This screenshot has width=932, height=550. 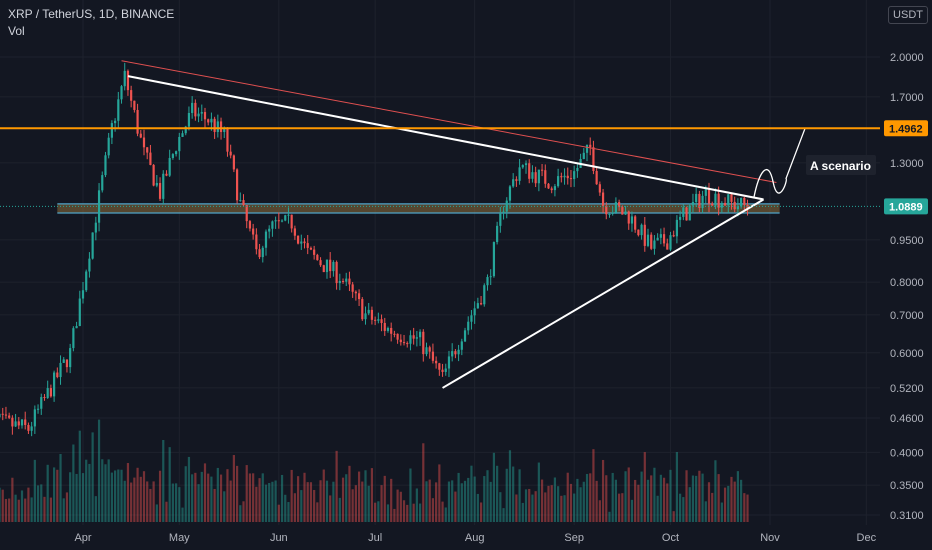 I want to click on currency-tag: USDT, so click(x=908, y=15).